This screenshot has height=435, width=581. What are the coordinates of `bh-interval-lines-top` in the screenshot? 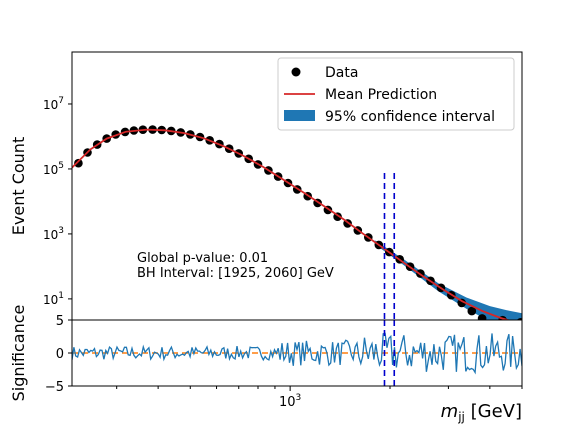 It's located at (389, 246).